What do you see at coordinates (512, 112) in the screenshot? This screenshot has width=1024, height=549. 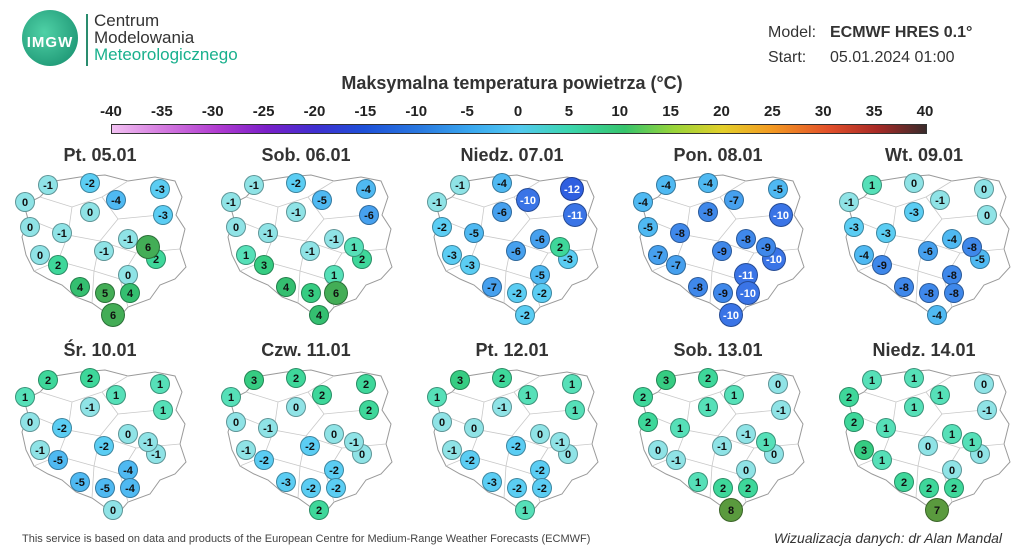 I see `colorbar-ticks: -40 -35 -30 -25 -20 -15 -10 -5 0 5 10 15 20 25 30 35 40` at bounding box center [512, 112].